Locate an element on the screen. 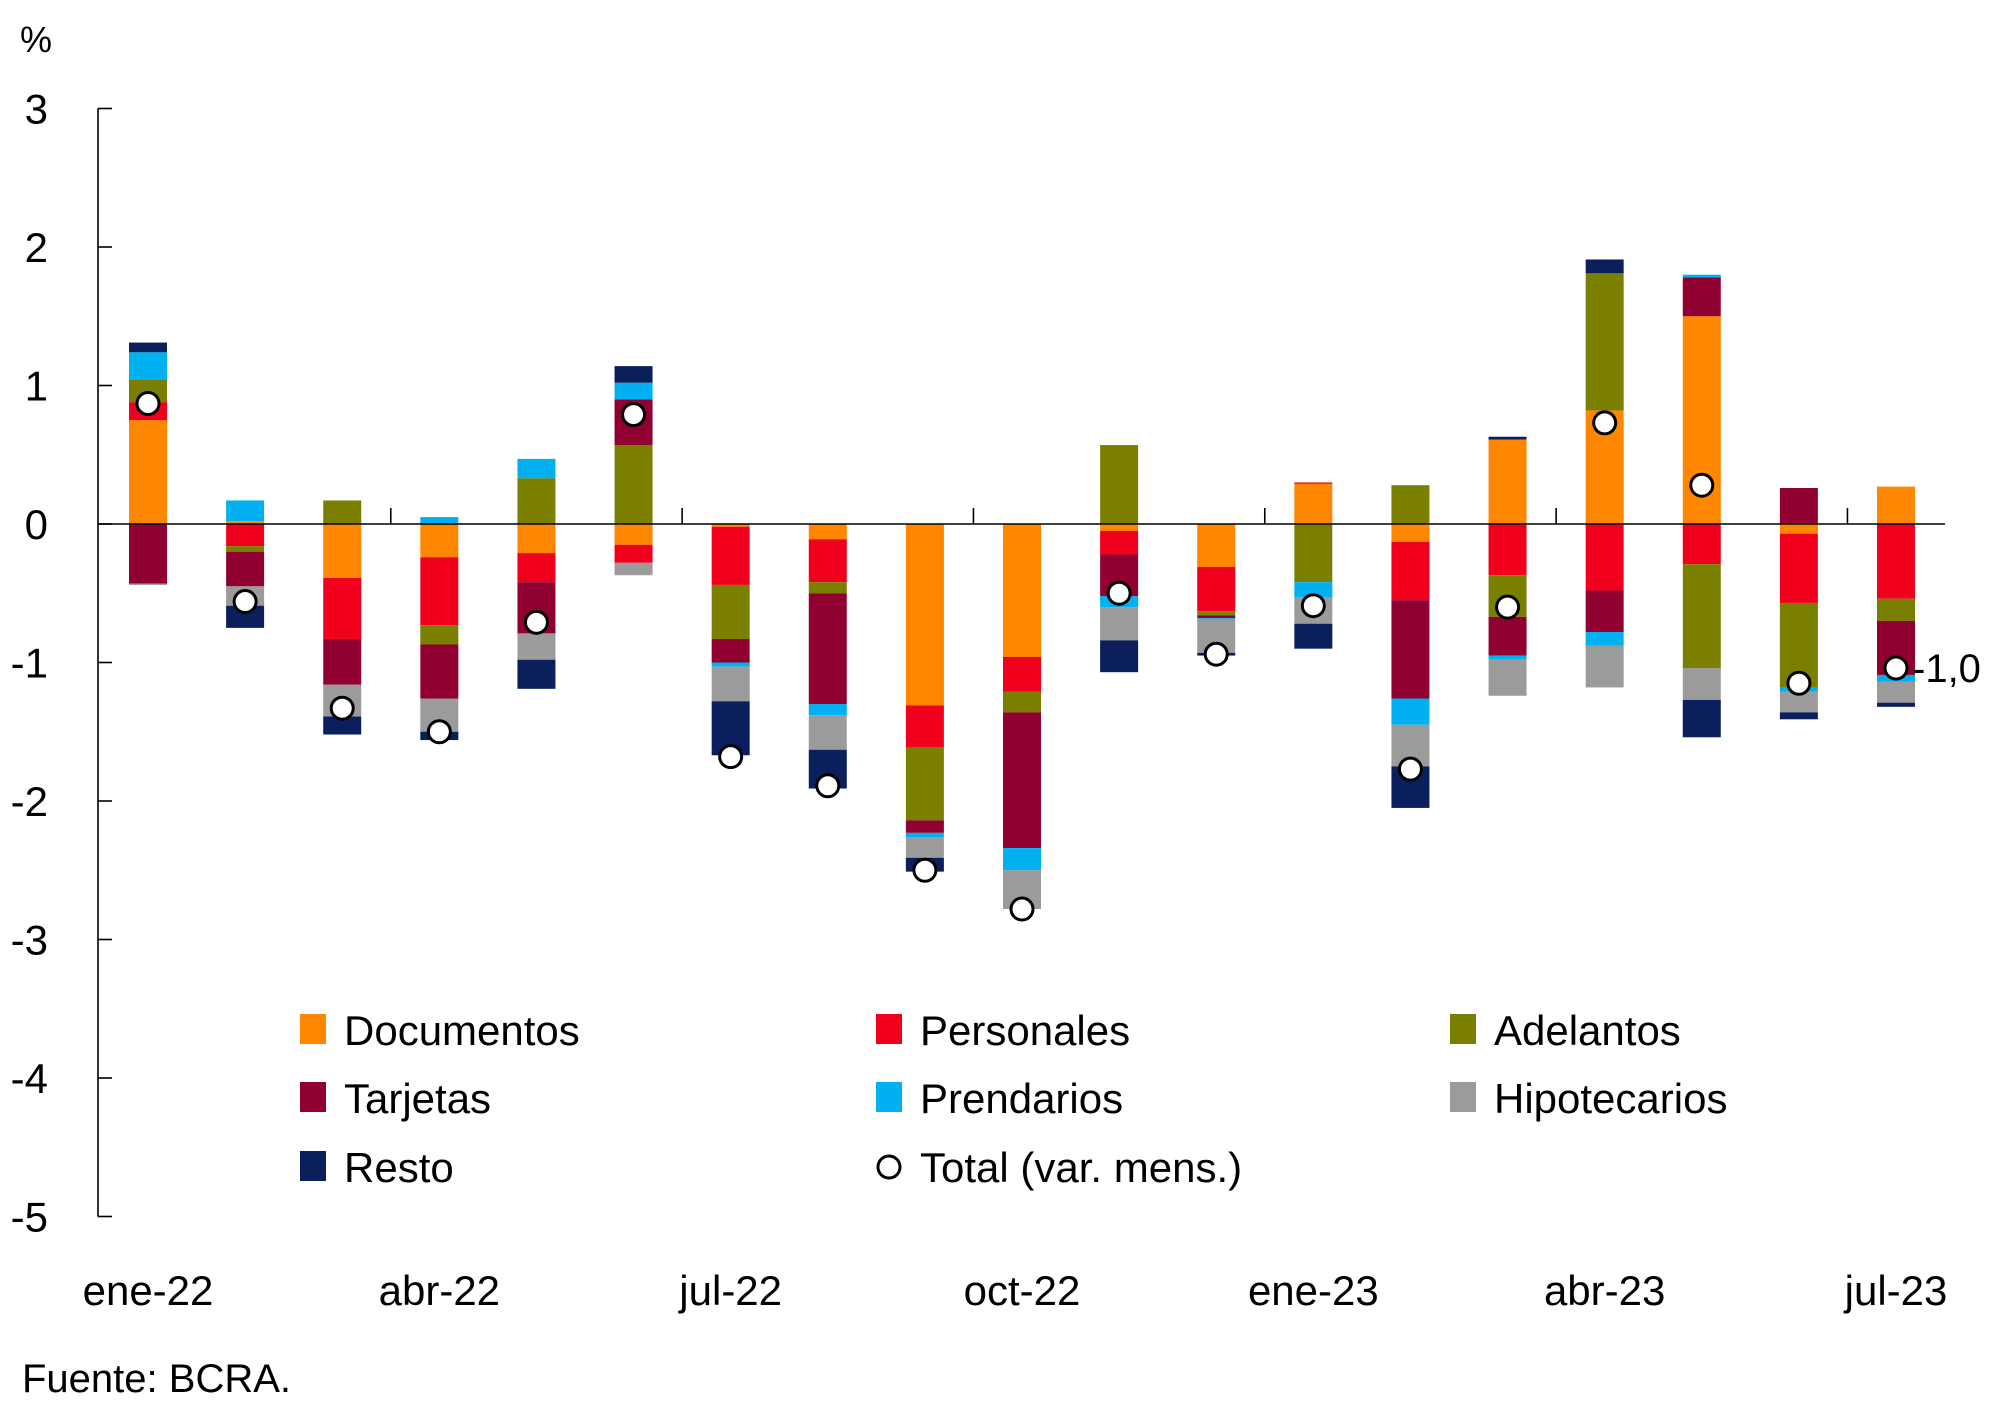 The height and width of the screenshot is (1407, 2000). legend-label: Total (var. mens.) is located at coordinates (1081, 1167).